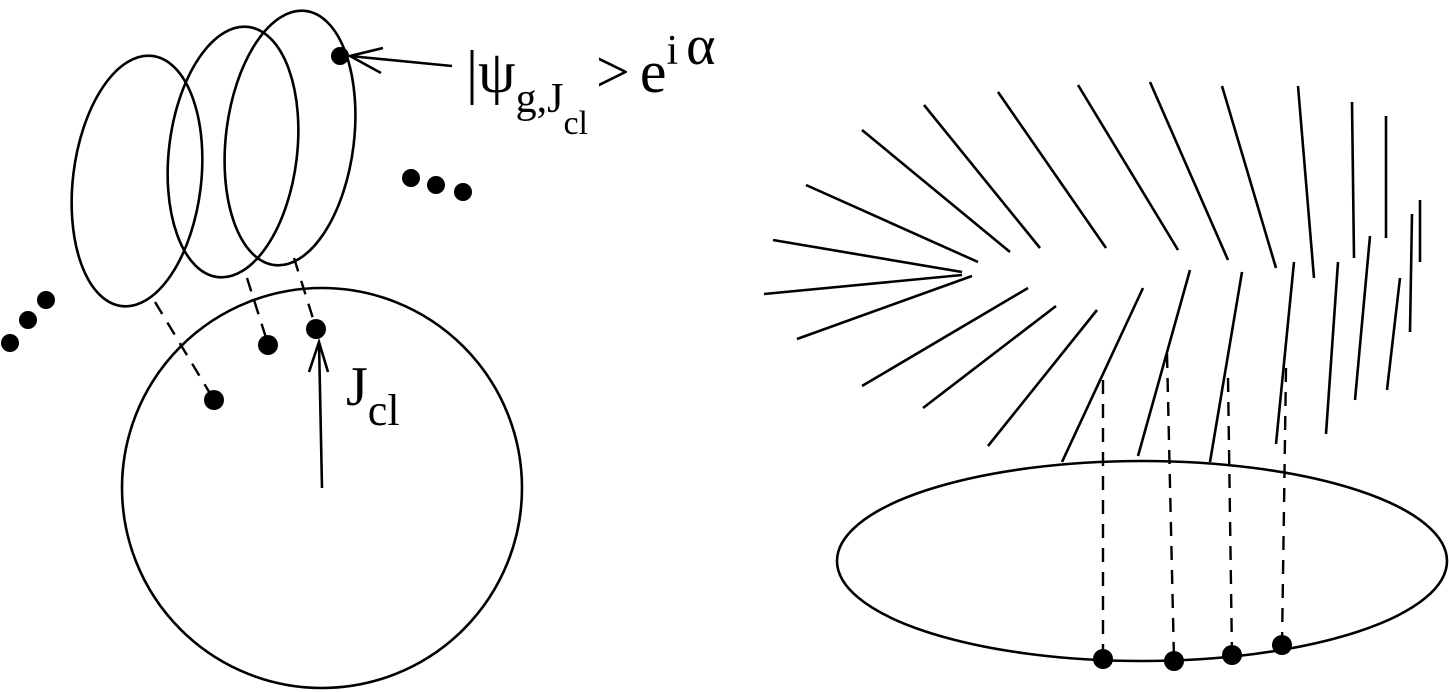  I want to click on state-label-sup-alpha: α, so click(700, 46).